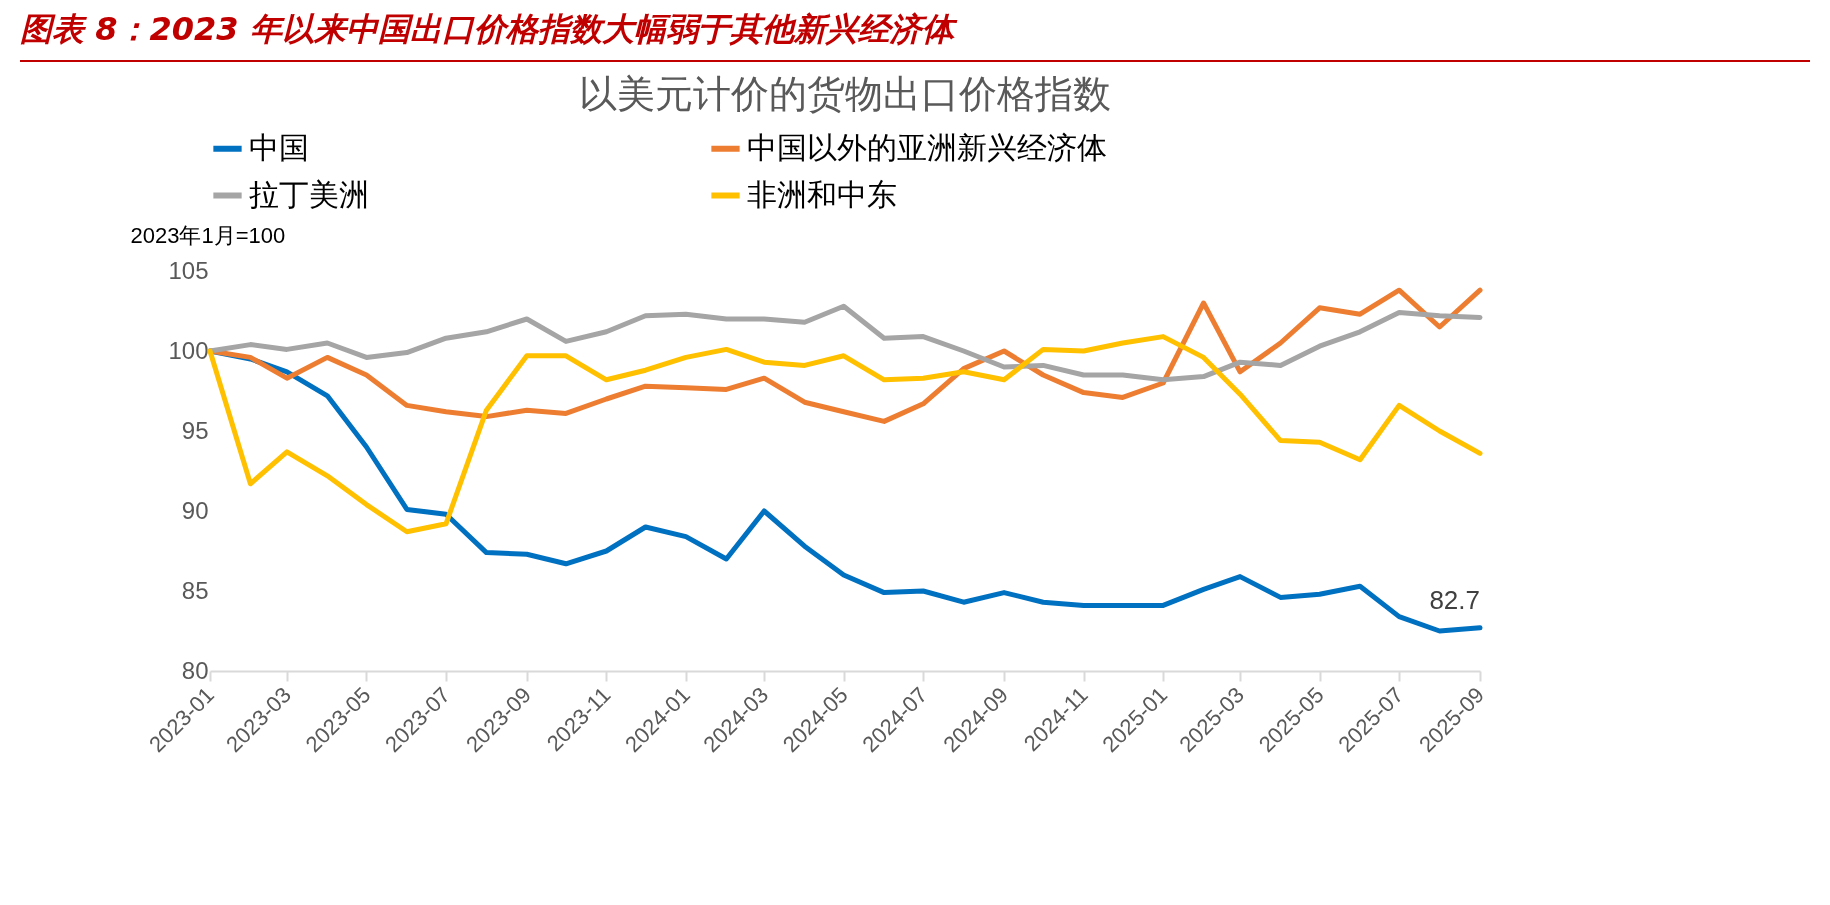  Describe the element at coordinates (188, 270) in the screenshot. I see `y-tick-label: 105` at that location.